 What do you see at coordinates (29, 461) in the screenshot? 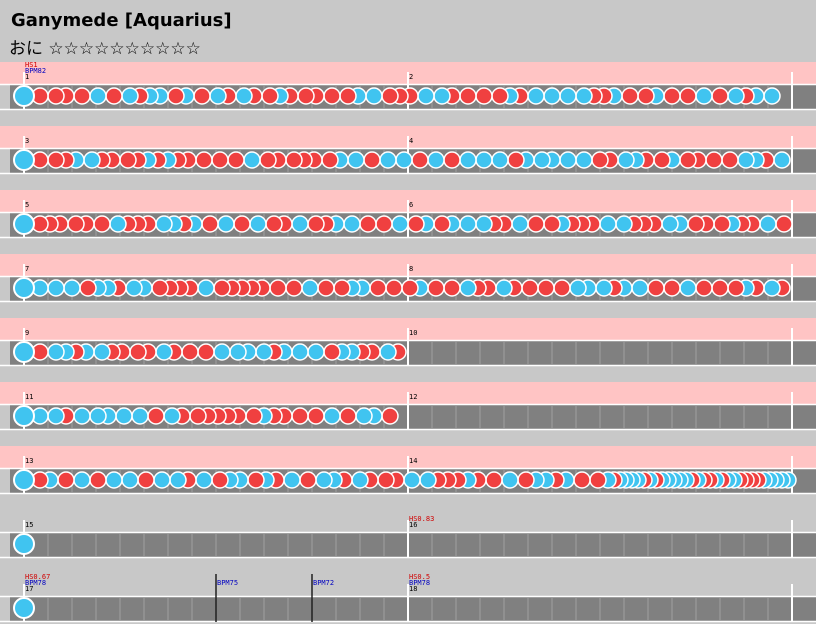
I see `measure-number: 13` at bounding box center [29, 461].